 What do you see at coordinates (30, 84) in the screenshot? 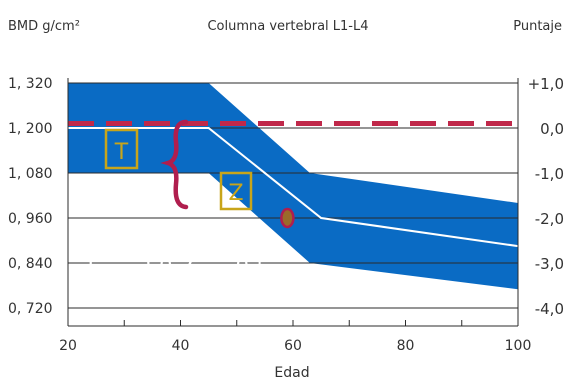
I see `y-tick-label-left: 1, 320` at bounding box center [30, 84].